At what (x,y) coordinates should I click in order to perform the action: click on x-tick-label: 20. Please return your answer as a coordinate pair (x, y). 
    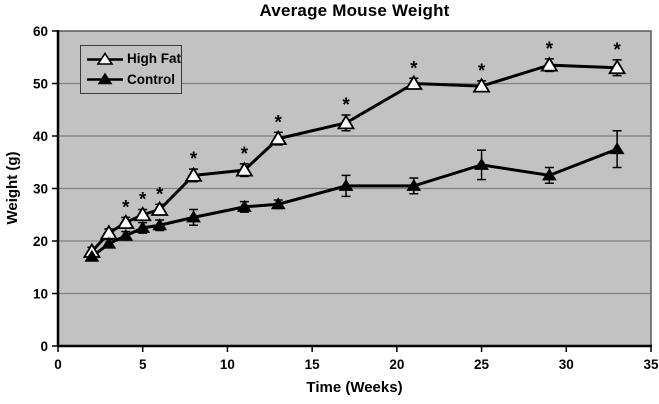
    Looking at the image, I should click on (396, 364).